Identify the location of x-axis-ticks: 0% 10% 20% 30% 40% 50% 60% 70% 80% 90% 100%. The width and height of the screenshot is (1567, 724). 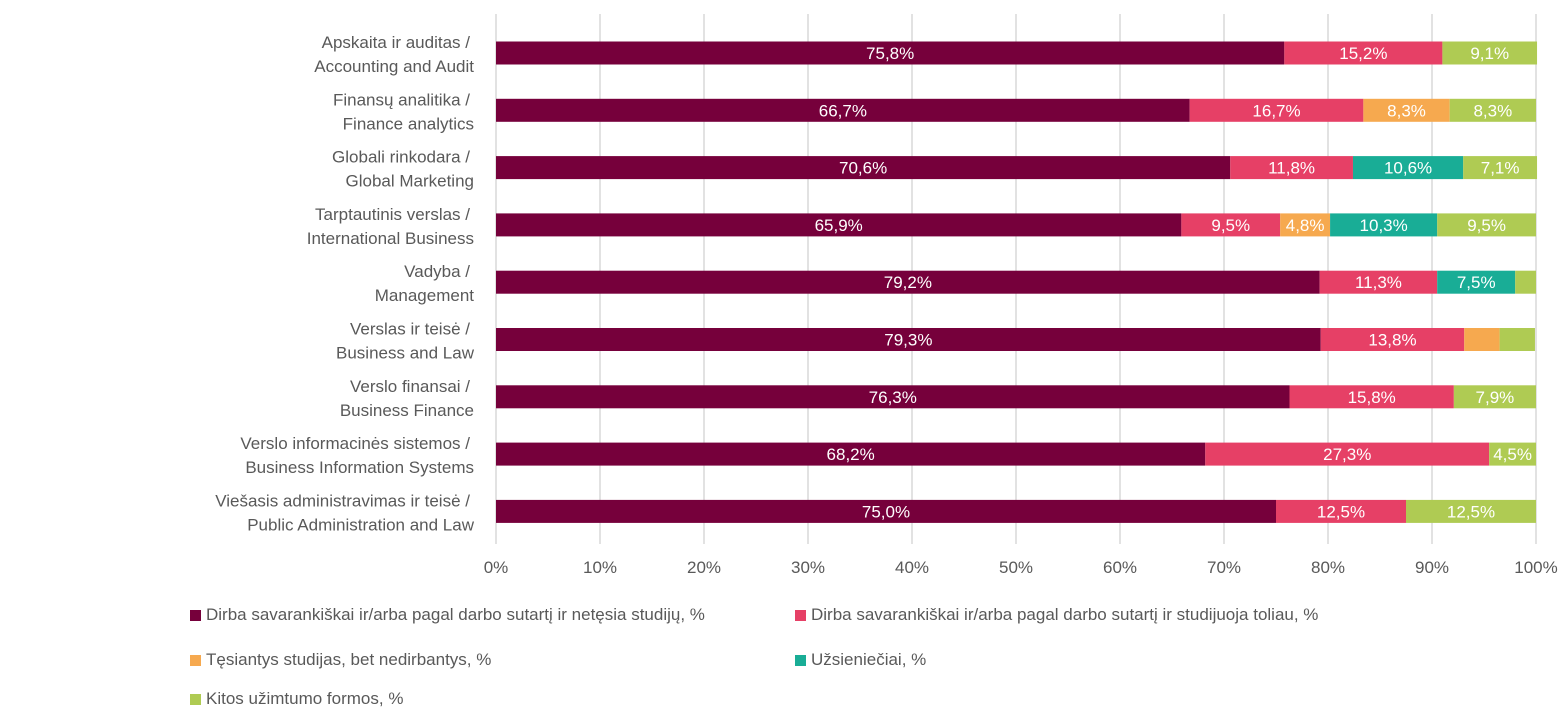
(1021, 567).